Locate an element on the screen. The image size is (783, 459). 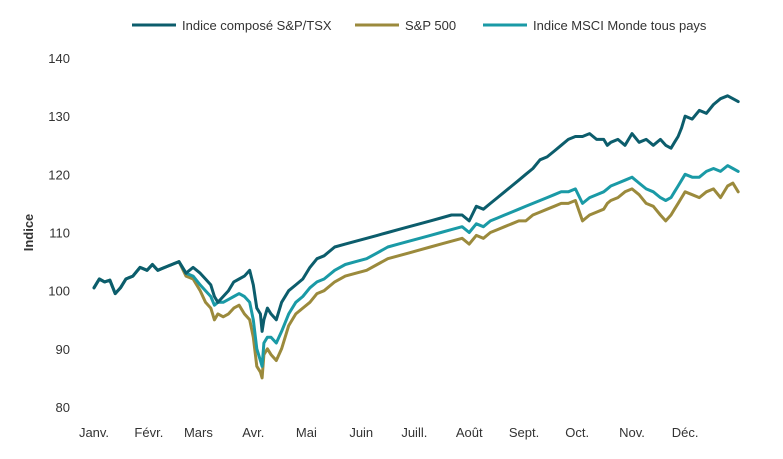
x-tick-label: Mai is located at coordinates (306, 432).